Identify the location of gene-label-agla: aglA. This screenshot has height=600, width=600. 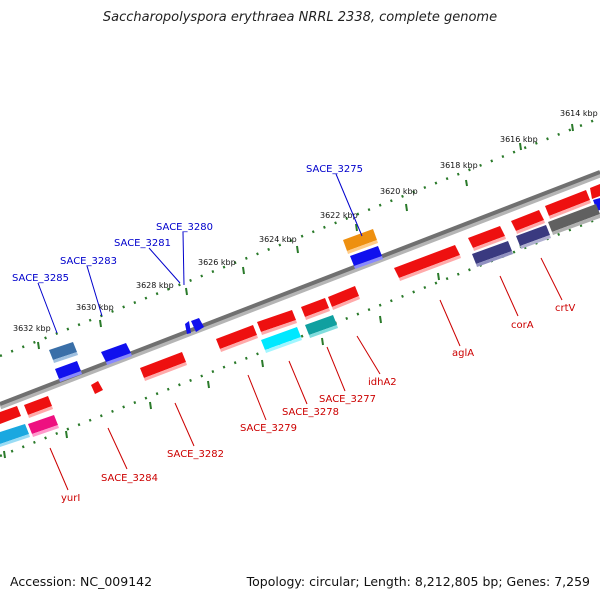
(463, 353).